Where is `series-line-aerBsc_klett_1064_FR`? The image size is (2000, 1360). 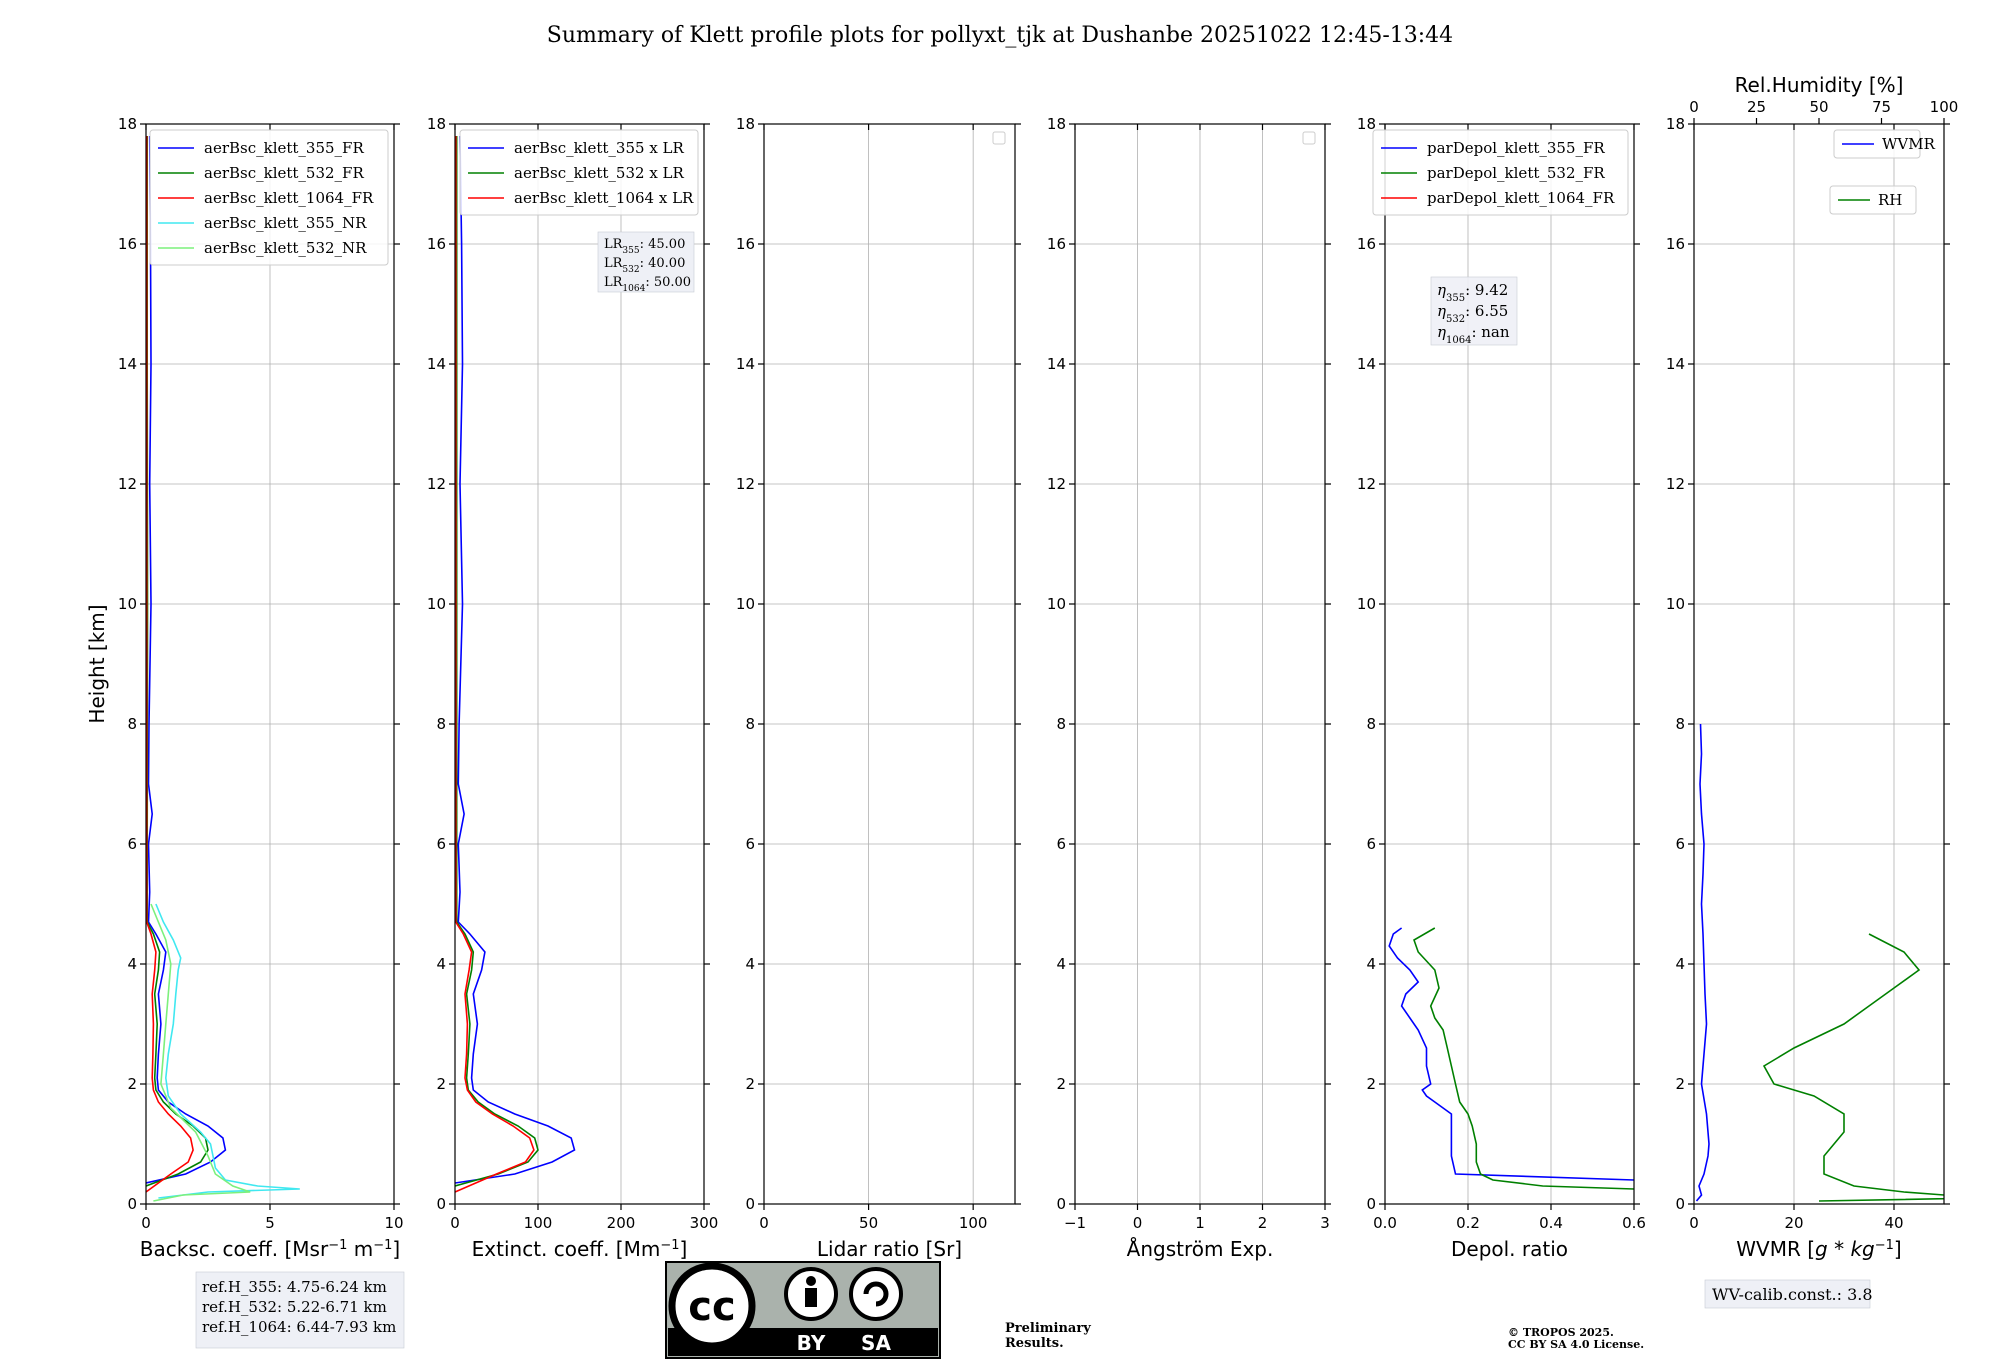
series-line-aerBsc_klett_1064_FR is located at coordinates (170, 664).